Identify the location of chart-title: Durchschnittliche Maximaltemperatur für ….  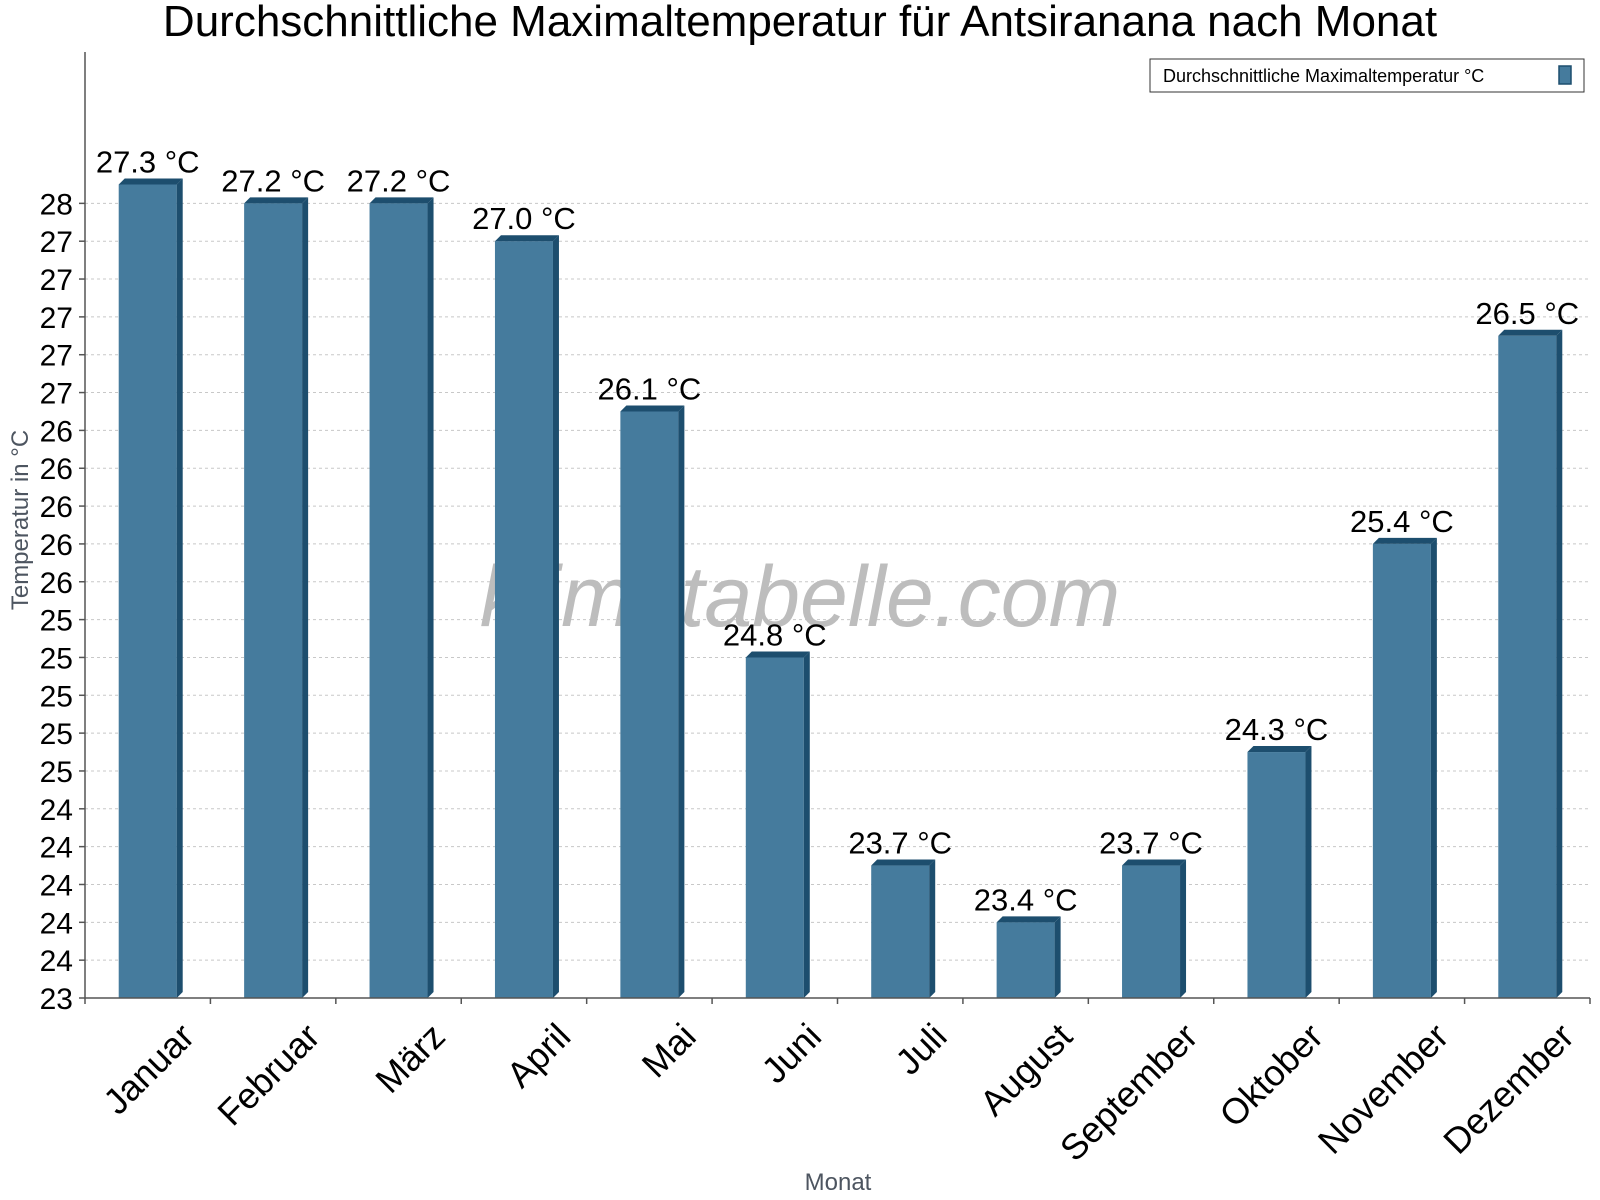
(800, 23).